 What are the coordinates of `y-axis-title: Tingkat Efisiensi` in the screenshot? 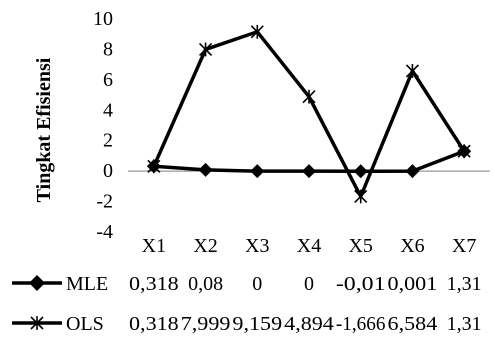 It's located at (44, 129).